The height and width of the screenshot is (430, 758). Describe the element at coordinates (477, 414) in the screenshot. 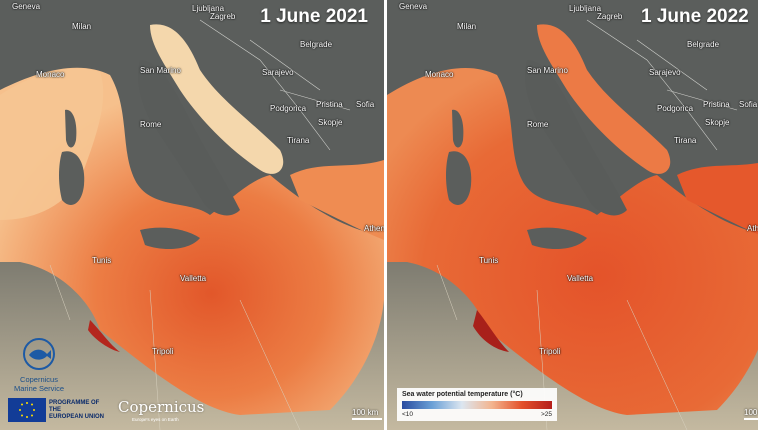

I see `legend-ticks: <10 >25` at that location.